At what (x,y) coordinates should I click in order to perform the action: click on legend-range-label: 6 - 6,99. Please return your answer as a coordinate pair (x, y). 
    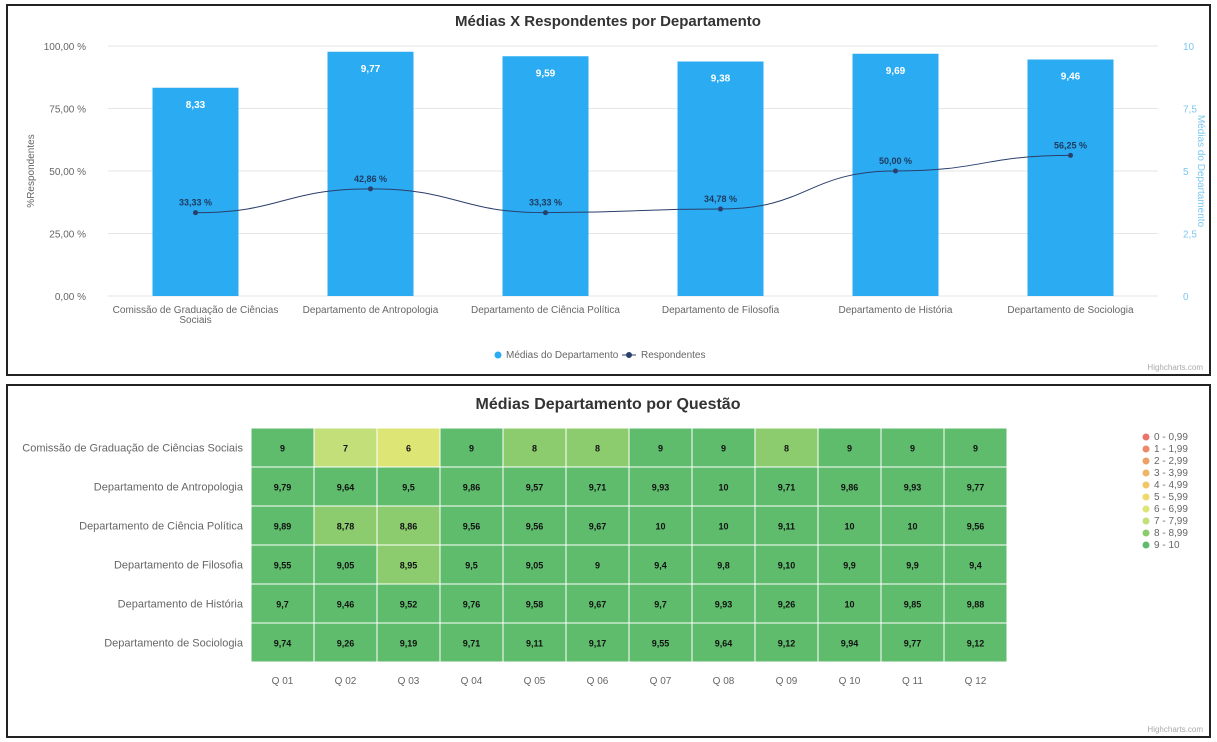
    Looking at the image, I should click on (1171, 509).